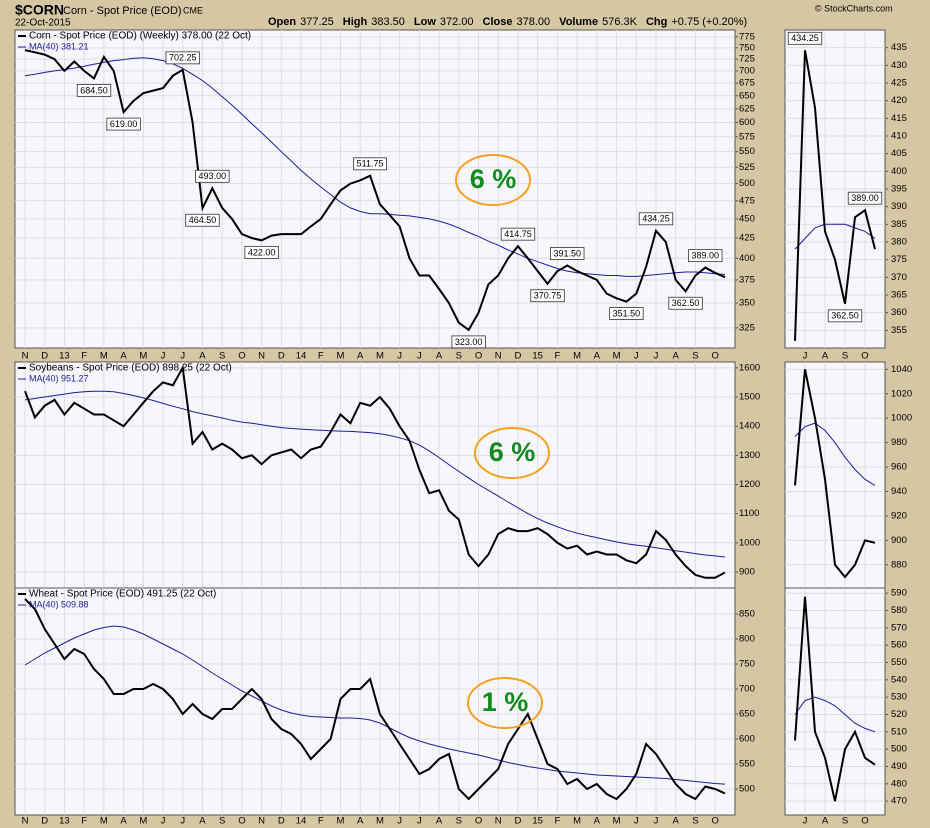 This screenshot has height=828, width=930. I want to click on ma-line, so click(835, 714).